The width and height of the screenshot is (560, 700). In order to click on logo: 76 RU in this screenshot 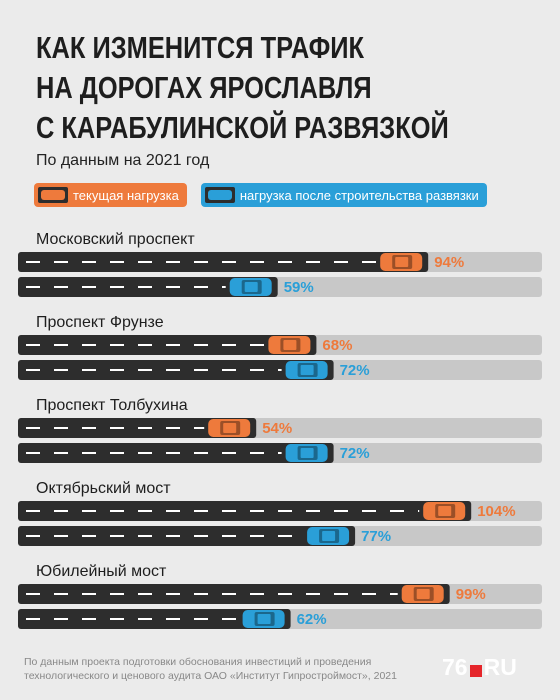, I will do `click(479, 667)`.